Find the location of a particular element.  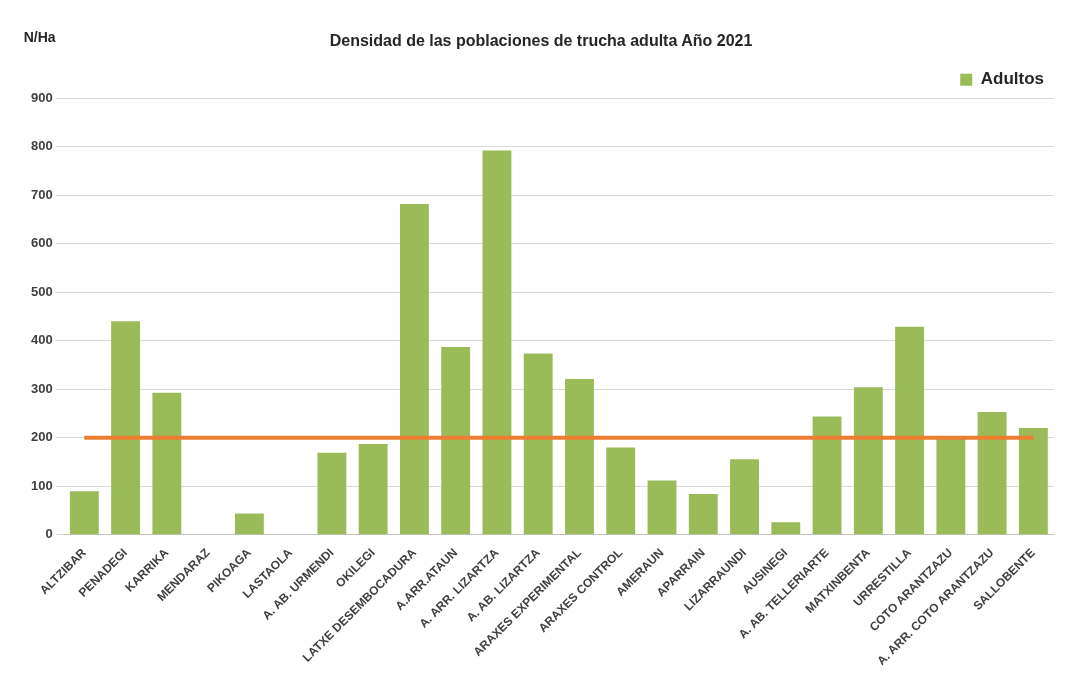

y-tick-label: 900 is located at coordinates (41, 97).